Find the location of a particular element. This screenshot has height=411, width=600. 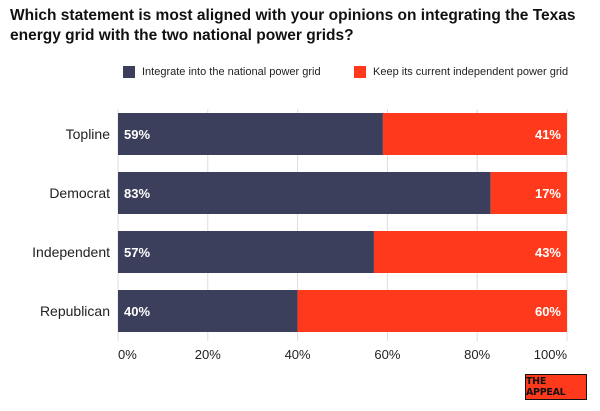

legend-label-keep-independent: Keep its current independent power grid is located at coordinates (471, 72).